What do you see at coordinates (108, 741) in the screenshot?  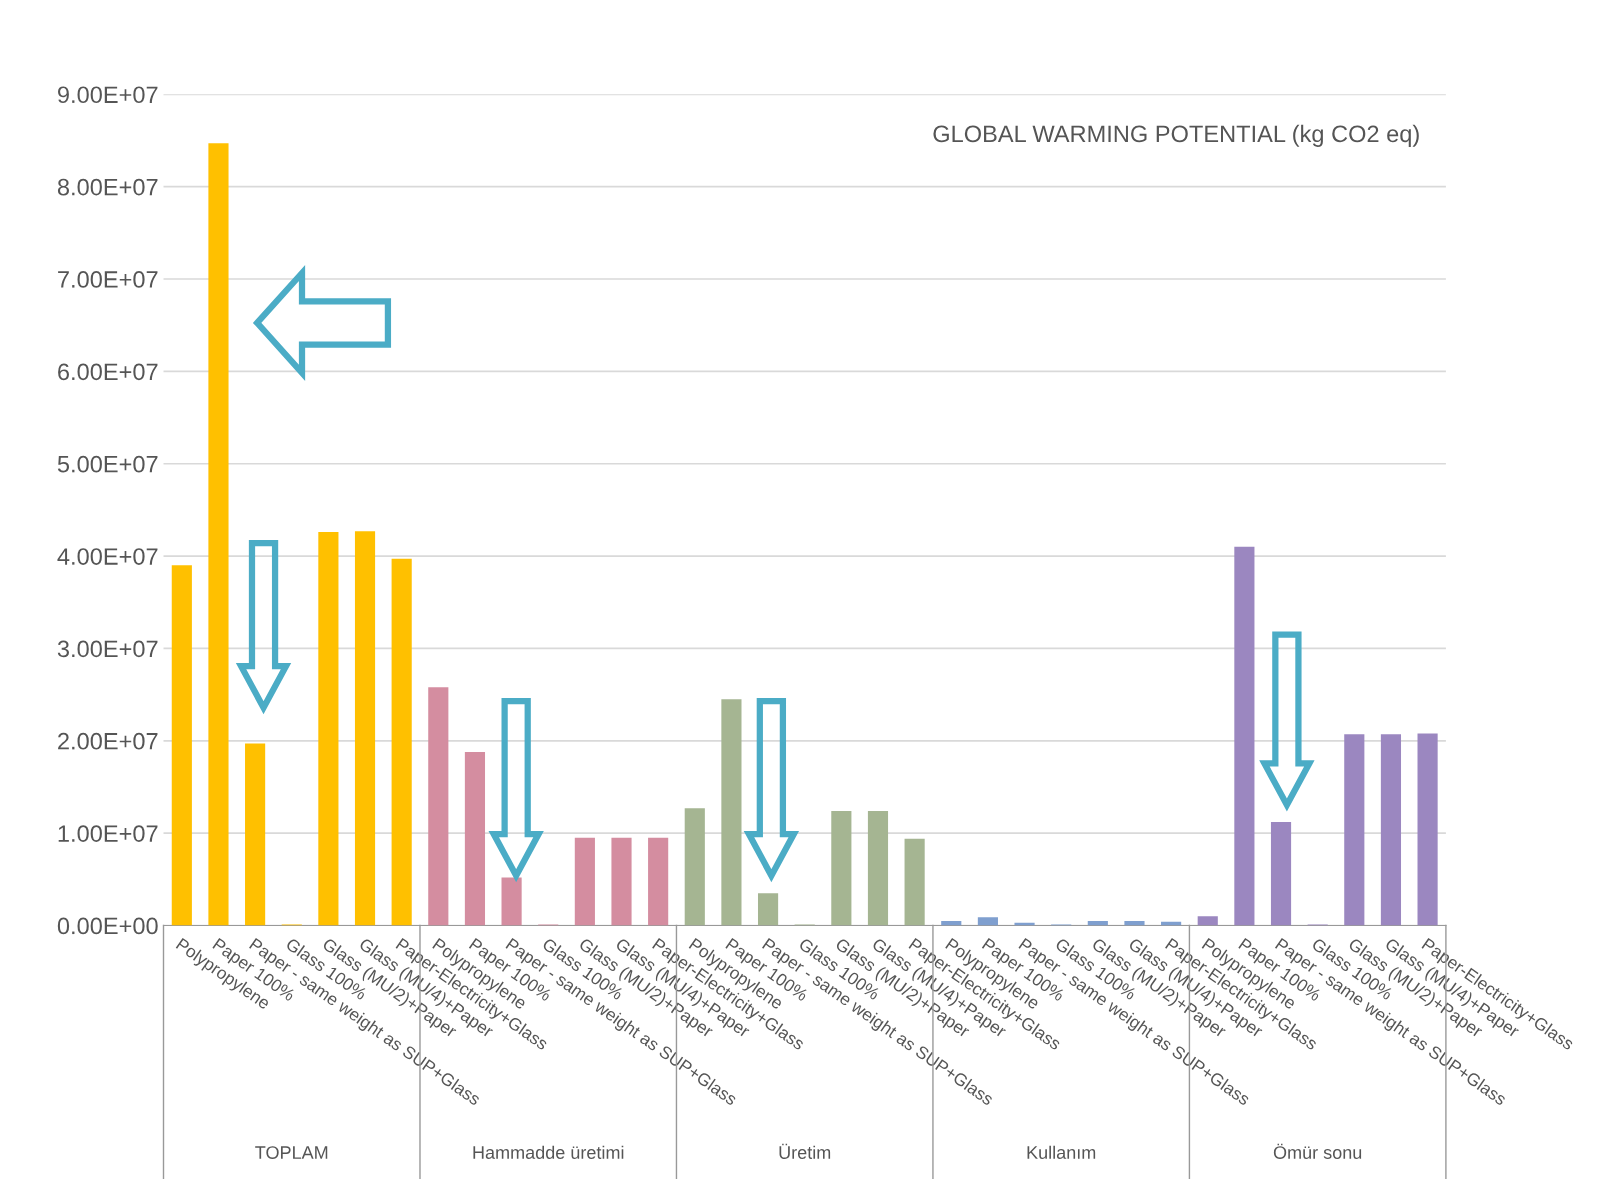 I see `y-tick-label: 2.00E+07` at bounding box center [108, 741].